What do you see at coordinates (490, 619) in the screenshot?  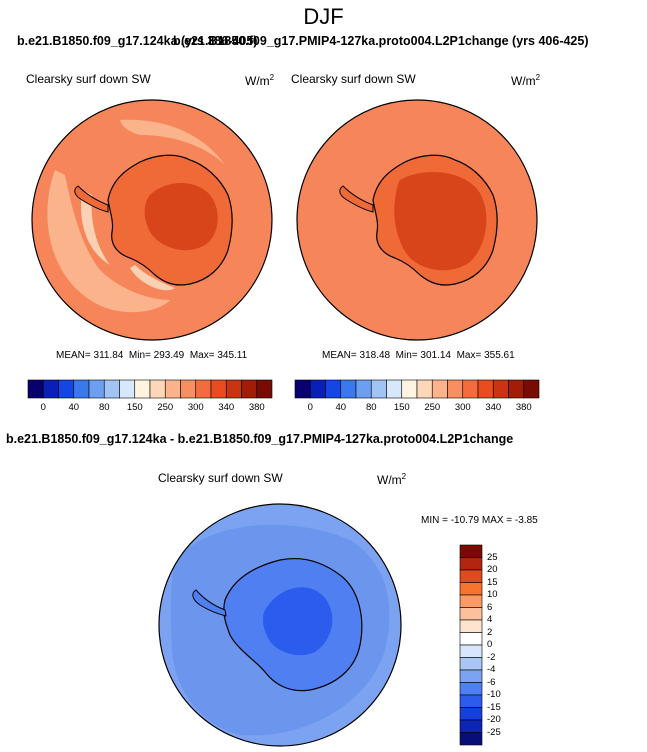 I see `colorbar-tick-label: 4` at bounding box center [490, 619].